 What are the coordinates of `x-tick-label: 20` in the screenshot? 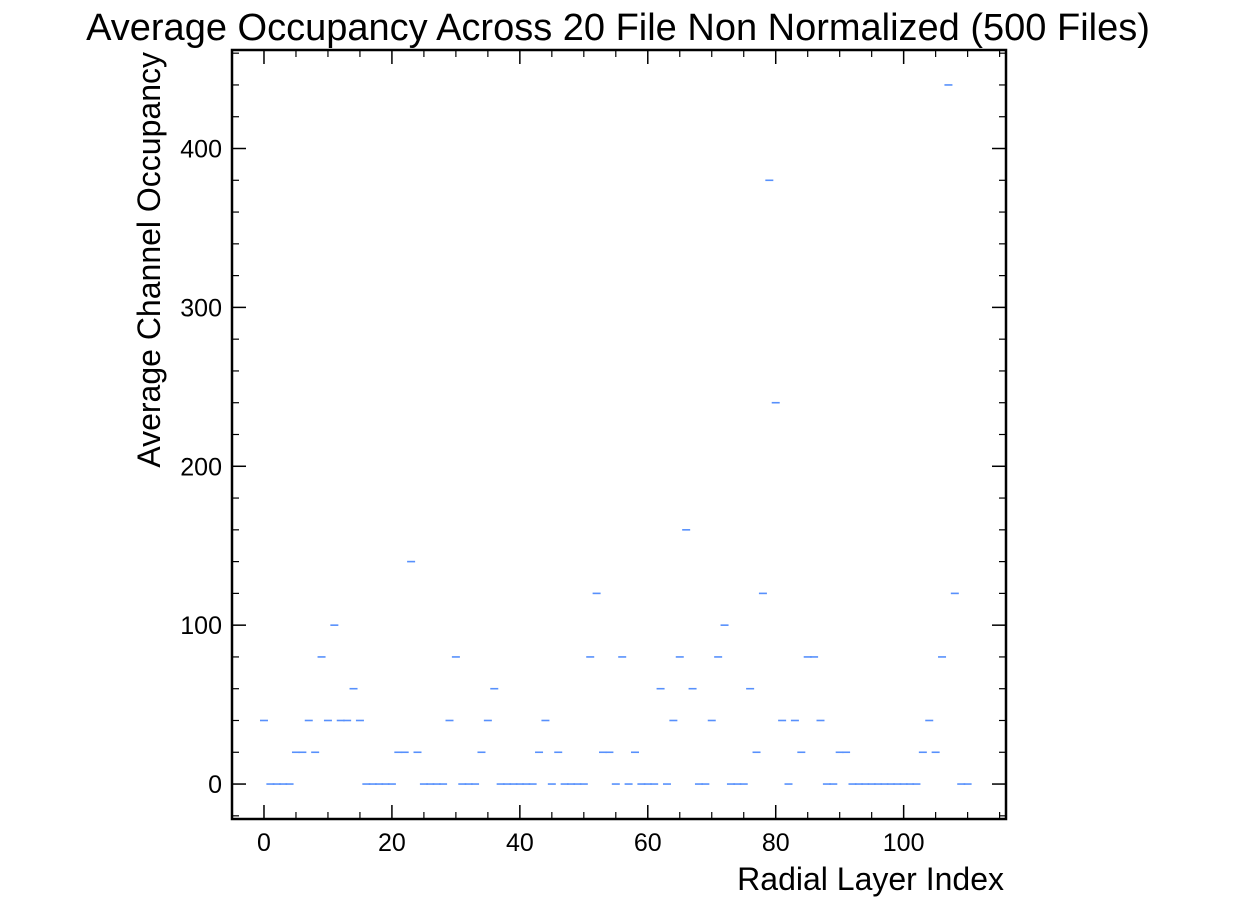 It's located at (392, 843).